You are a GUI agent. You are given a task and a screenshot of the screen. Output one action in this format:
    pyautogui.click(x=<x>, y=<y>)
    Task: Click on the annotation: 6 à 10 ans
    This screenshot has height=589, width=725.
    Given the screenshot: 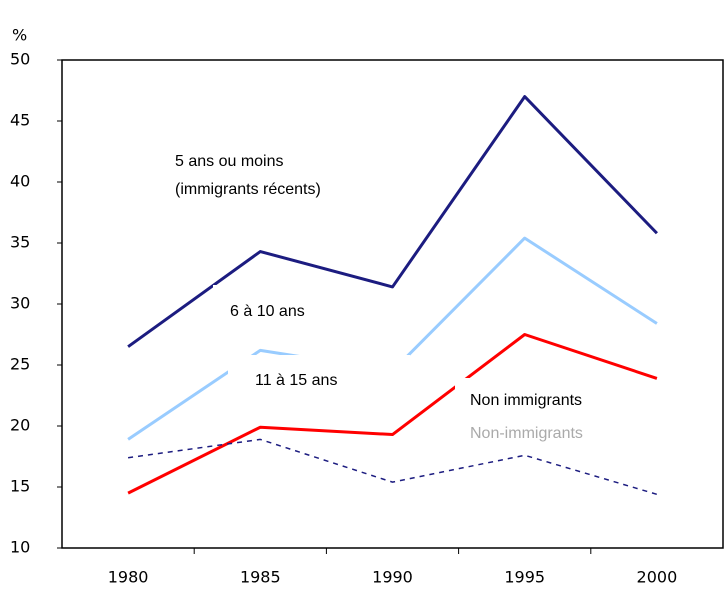 What is the action you would take?
    pyautogui.click(x=267, y=311)
    